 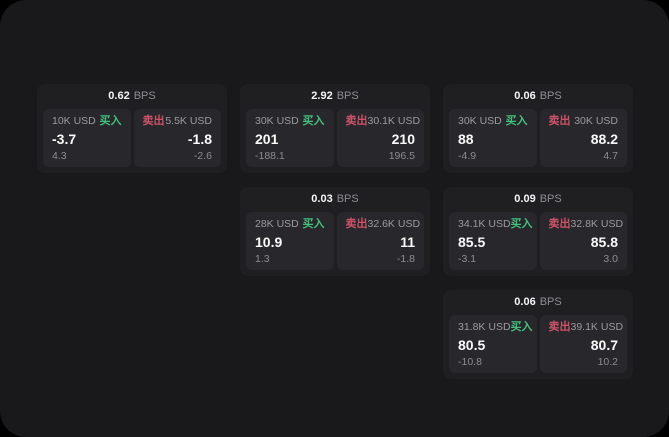 I want to click on sell-tile-top: 卖出 5.5K USD, so click(x=178, y=121).